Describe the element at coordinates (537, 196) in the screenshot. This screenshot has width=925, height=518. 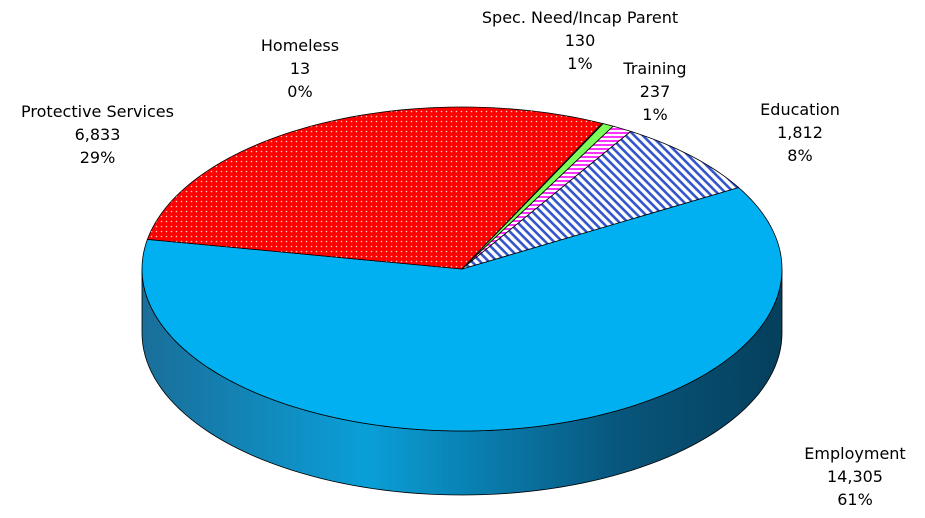
I see `slice-spec-need-incap-parent` at that location.